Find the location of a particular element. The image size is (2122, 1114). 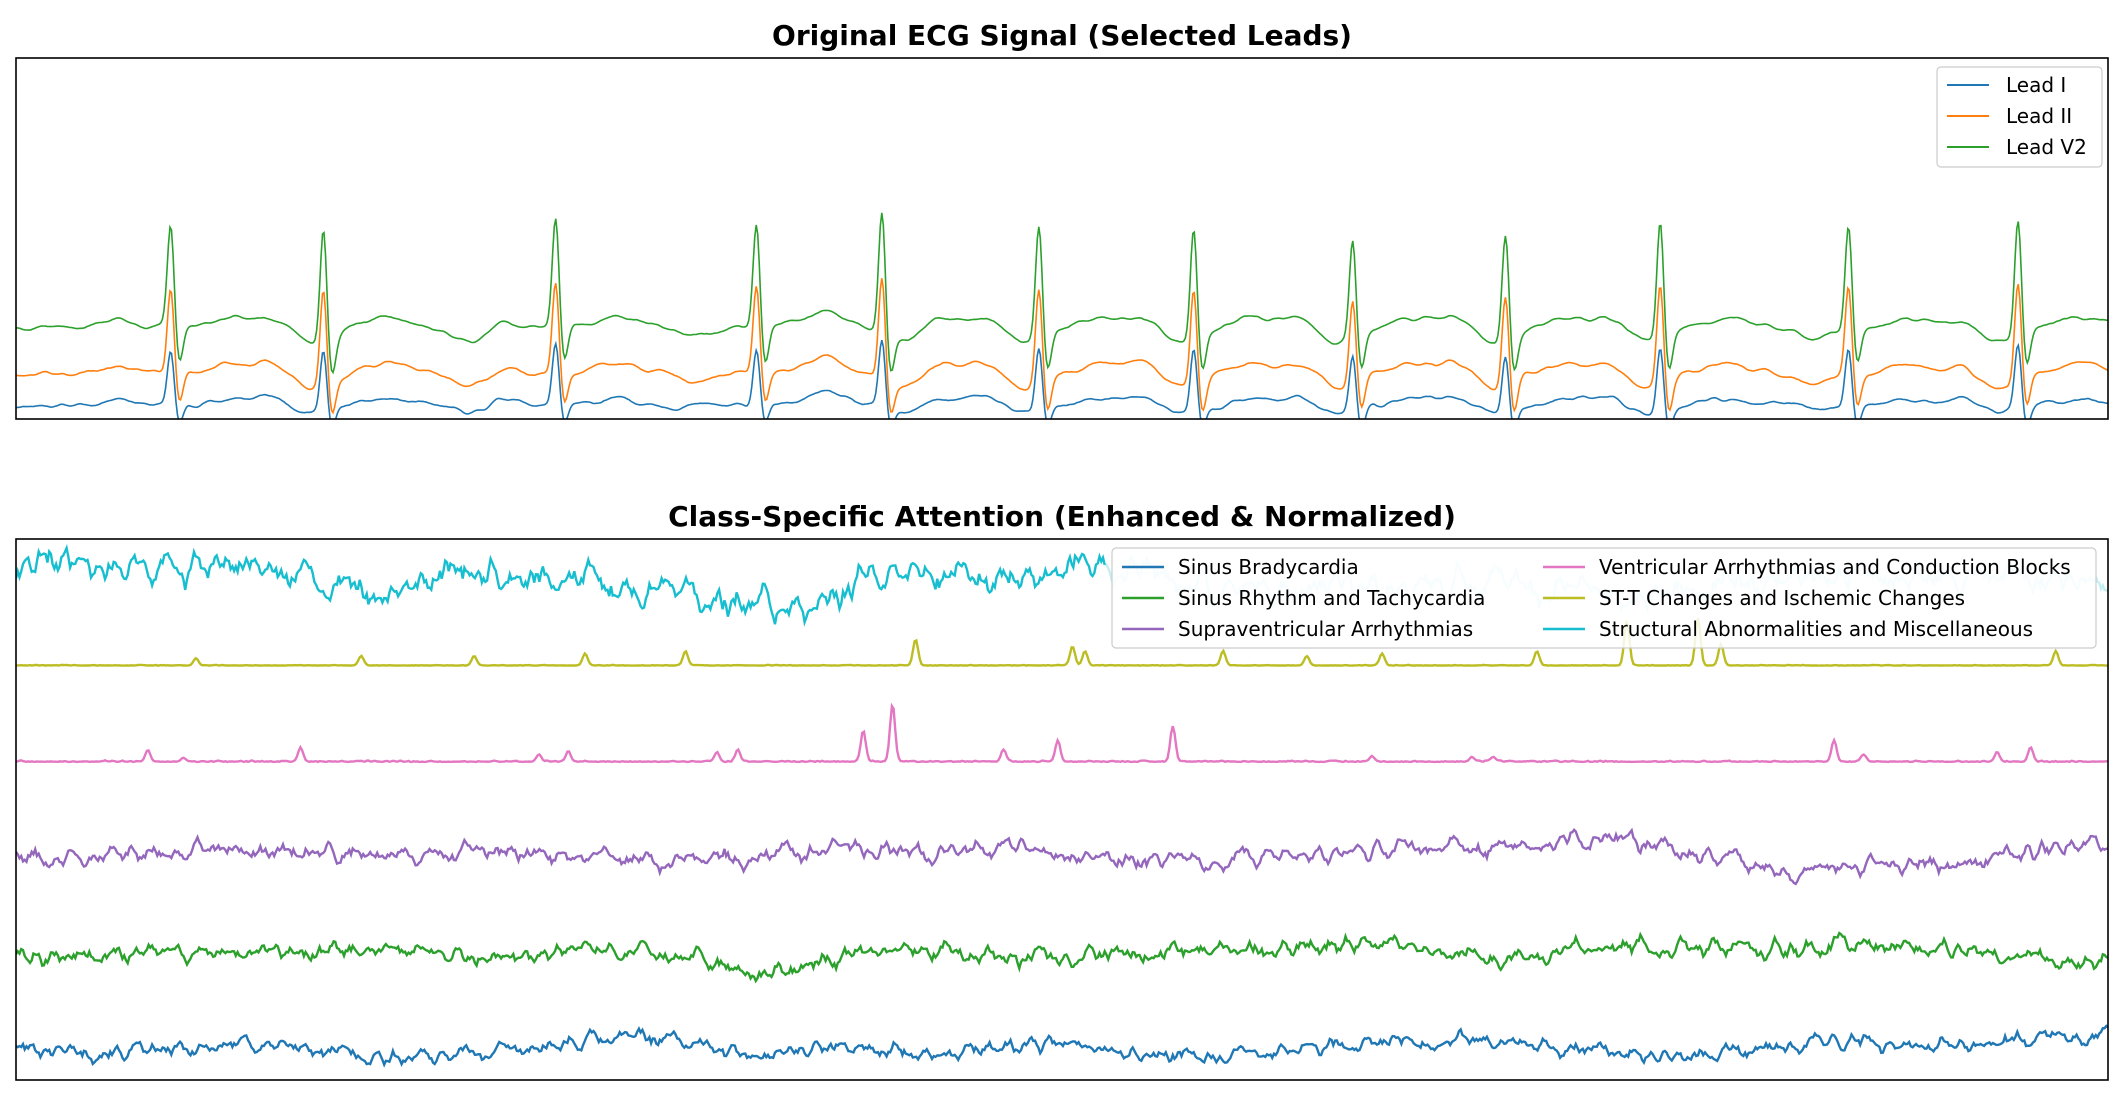

attention-legend-label-sinus-rhythm-and-tachycardia: Sinus Rhythm and Tachycardia is located at coordinates (1331, 598).